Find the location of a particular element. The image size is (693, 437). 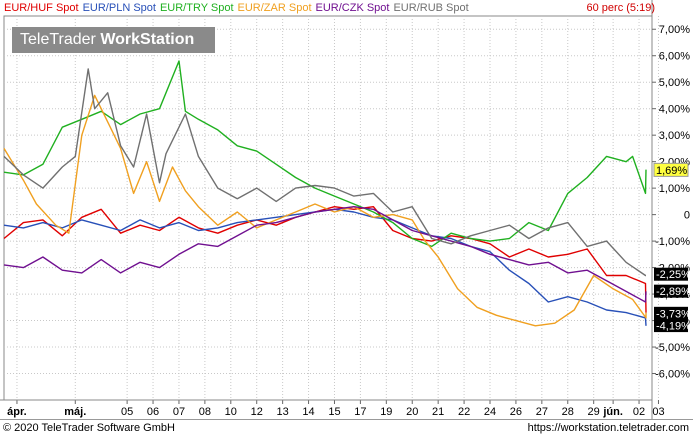

y-tick-label: -5,00% is located at coordinates (672, 348).